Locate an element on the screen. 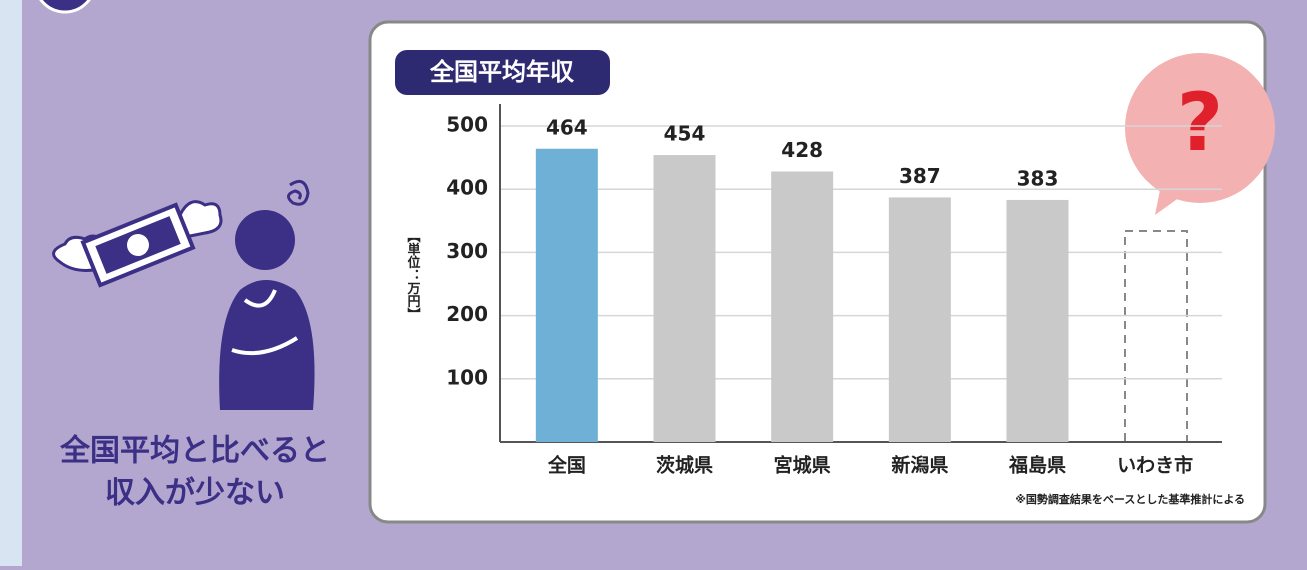 This screenshot has height=570, width=1307. y-axis-label: 【単位：万円】 is located at coordinates (413, 275).